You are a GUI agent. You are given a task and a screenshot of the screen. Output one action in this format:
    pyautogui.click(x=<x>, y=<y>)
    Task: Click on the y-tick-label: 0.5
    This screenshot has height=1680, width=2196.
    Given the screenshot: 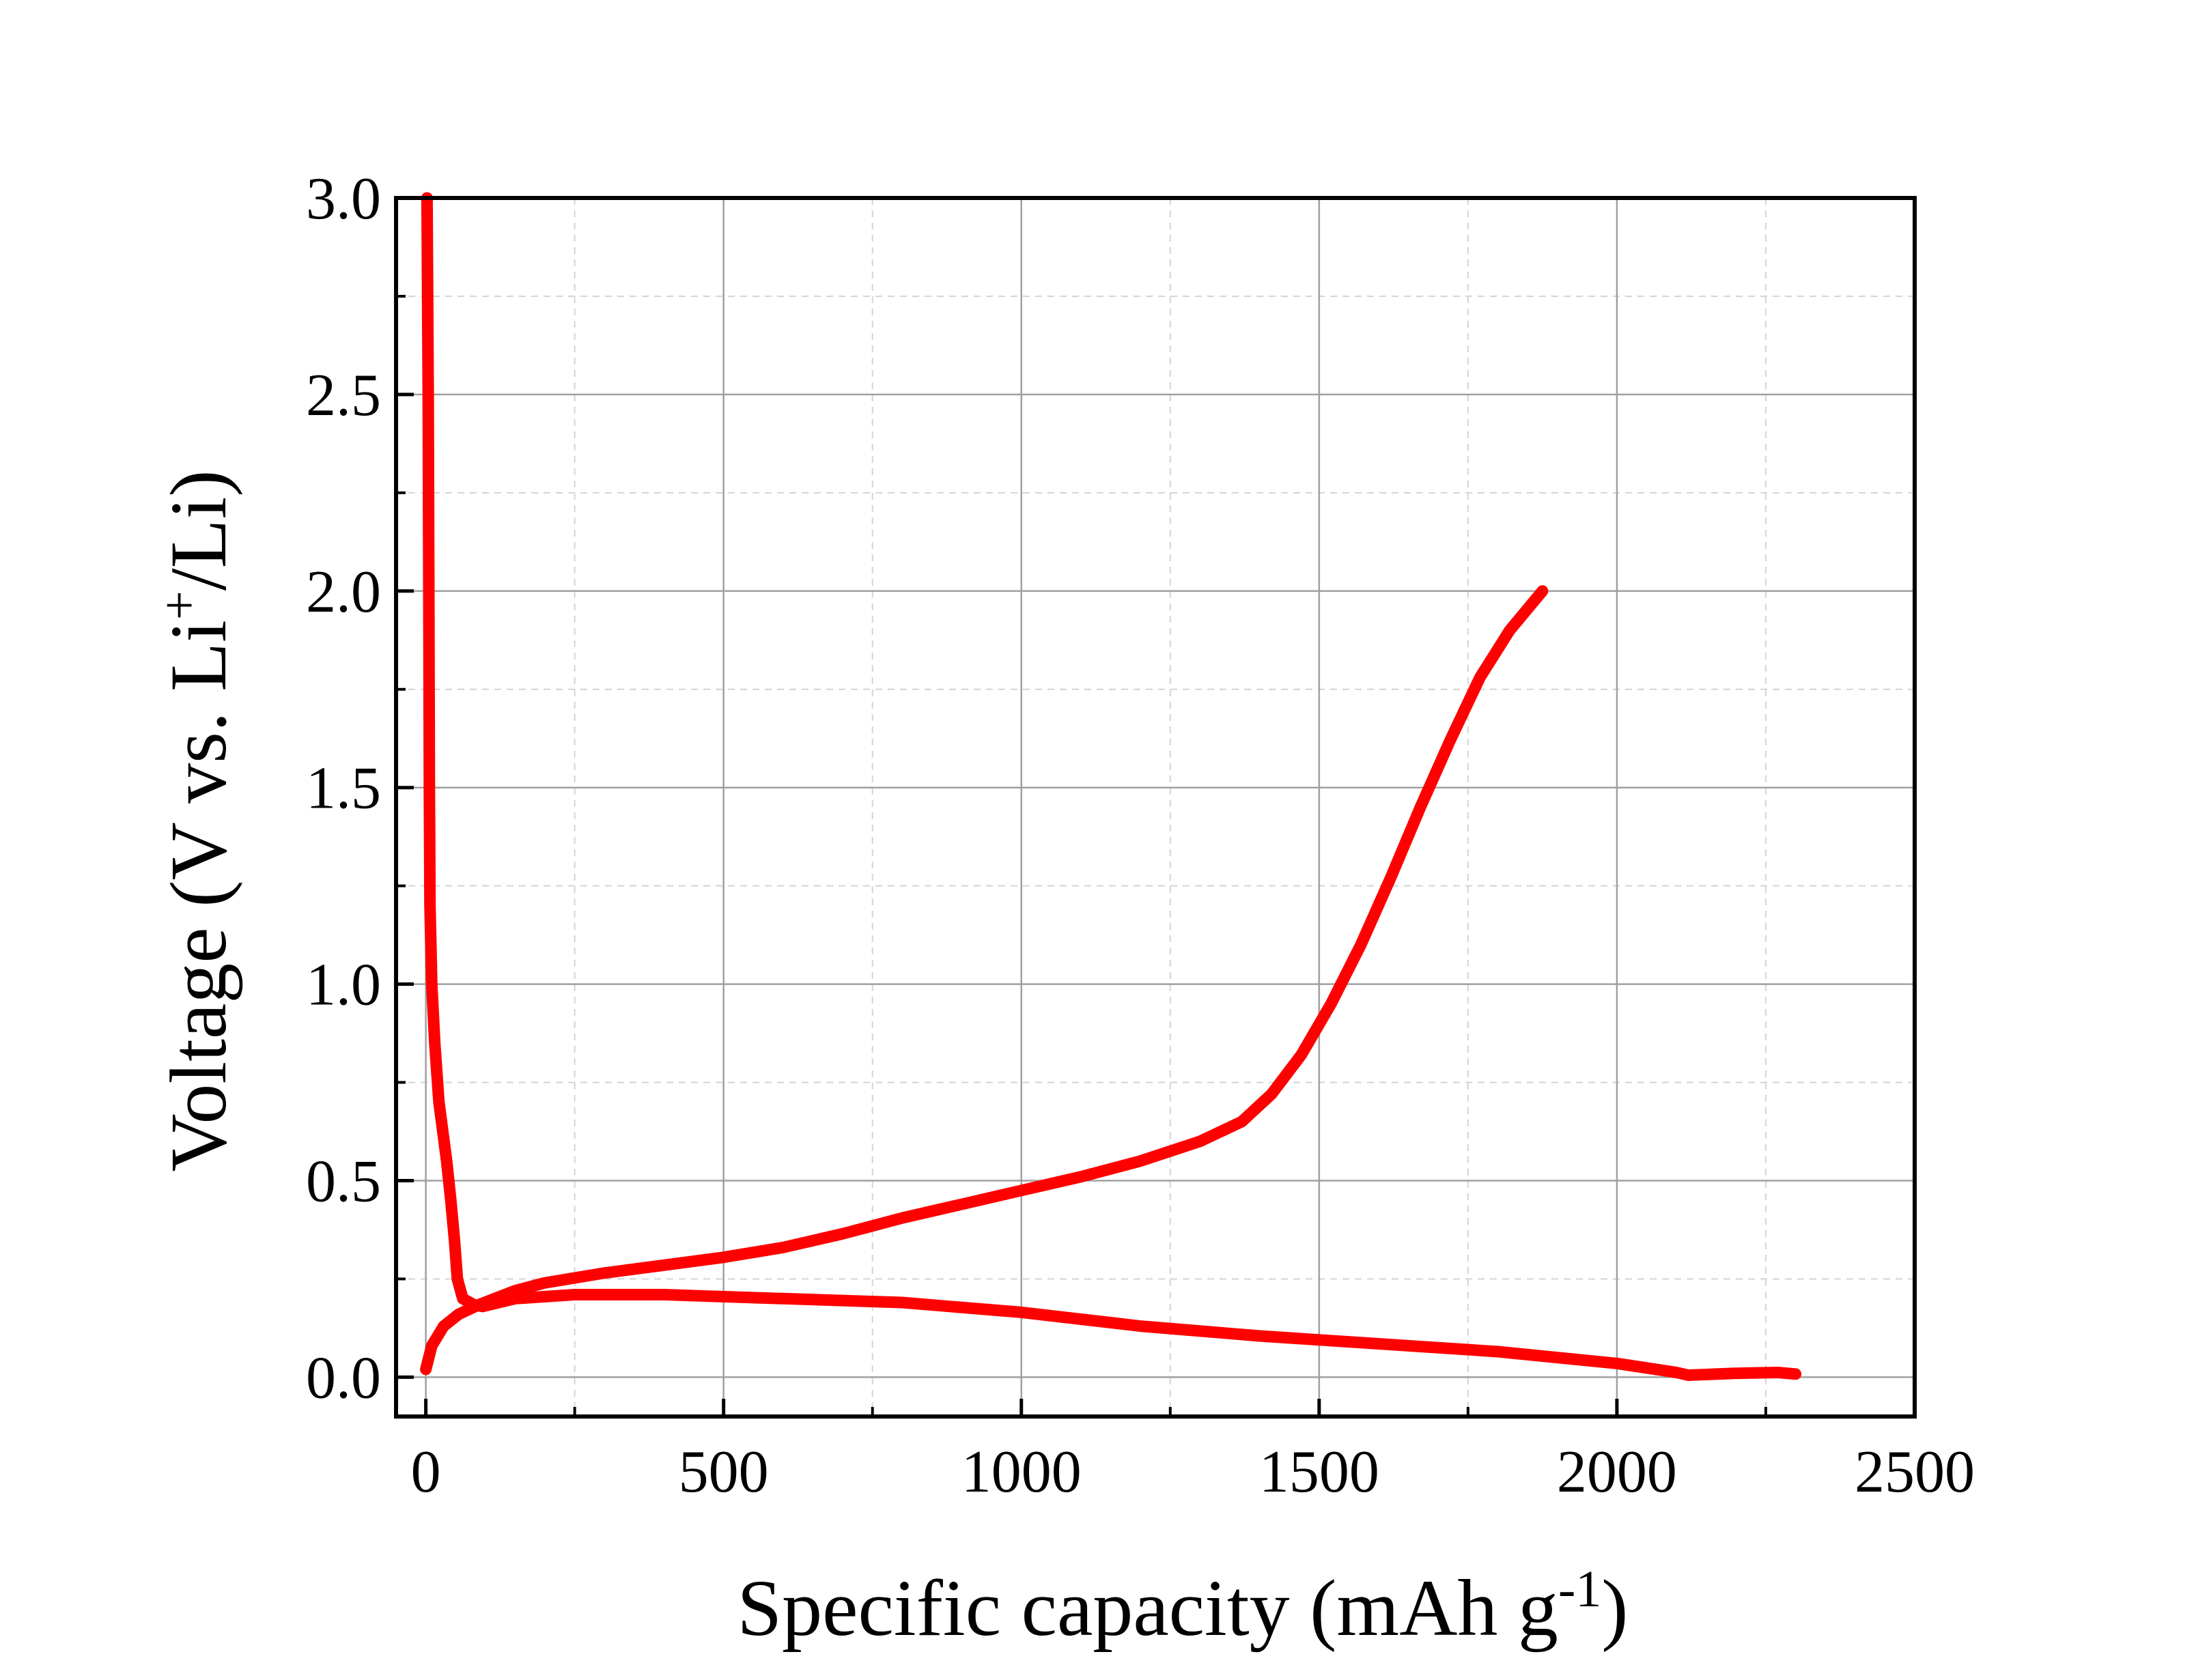 What is the action you would take?
    pyautogui.click(x=344, y=1182)
    